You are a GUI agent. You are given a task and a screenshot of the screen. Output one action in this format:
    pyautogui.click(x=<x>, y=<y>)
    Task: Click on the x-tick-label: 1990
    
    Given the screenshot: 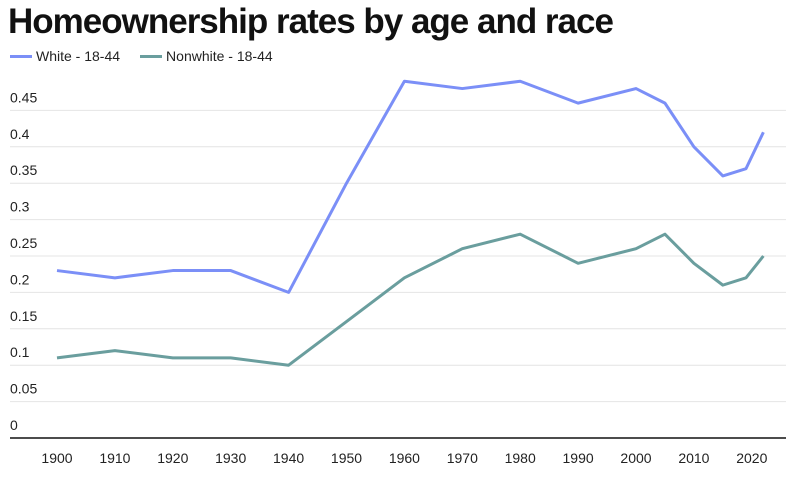 What is the action you would take?
    pyautogui.click(x=578, y=458)
    